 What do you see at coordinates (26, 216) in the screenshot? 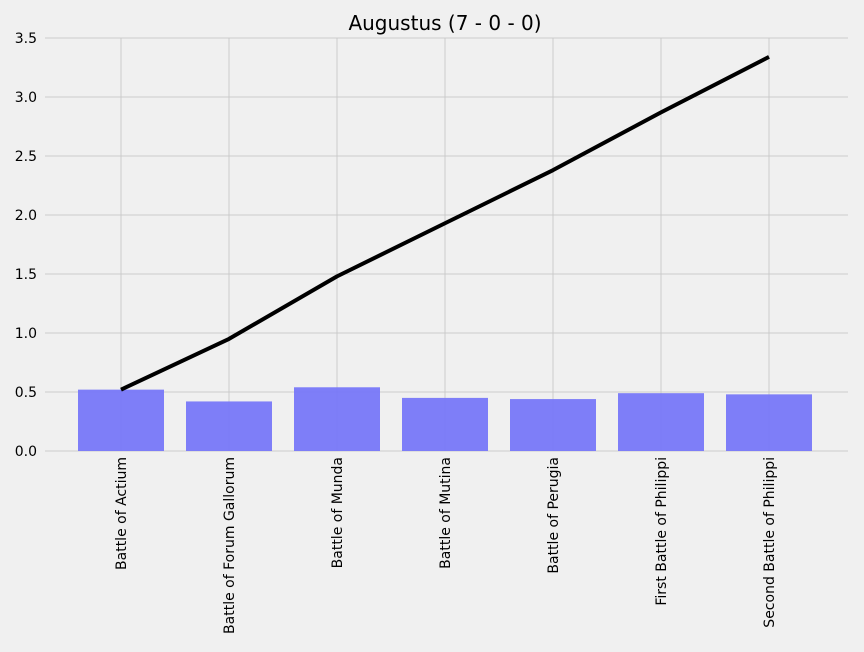
I see `y-tick-label: 2.0` at bounding box center [26, 216].